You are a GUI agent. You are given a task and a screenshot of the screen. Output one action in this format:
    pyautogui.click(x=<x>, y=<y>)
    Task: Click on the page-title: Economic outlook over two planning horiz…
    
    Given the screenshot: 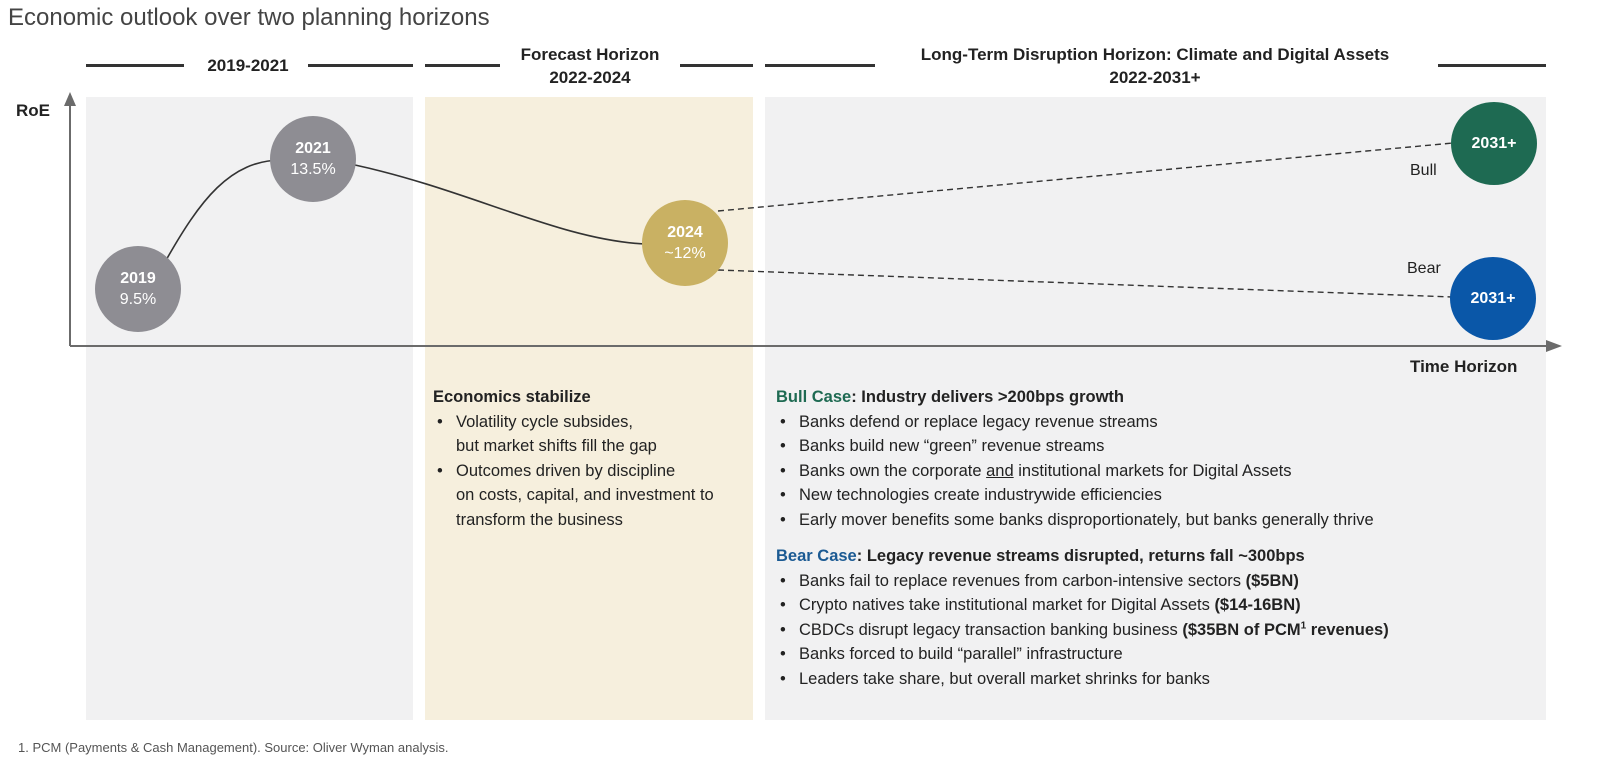 What is the action you would take?
    pyautogui.click(x=249, y=17)
    